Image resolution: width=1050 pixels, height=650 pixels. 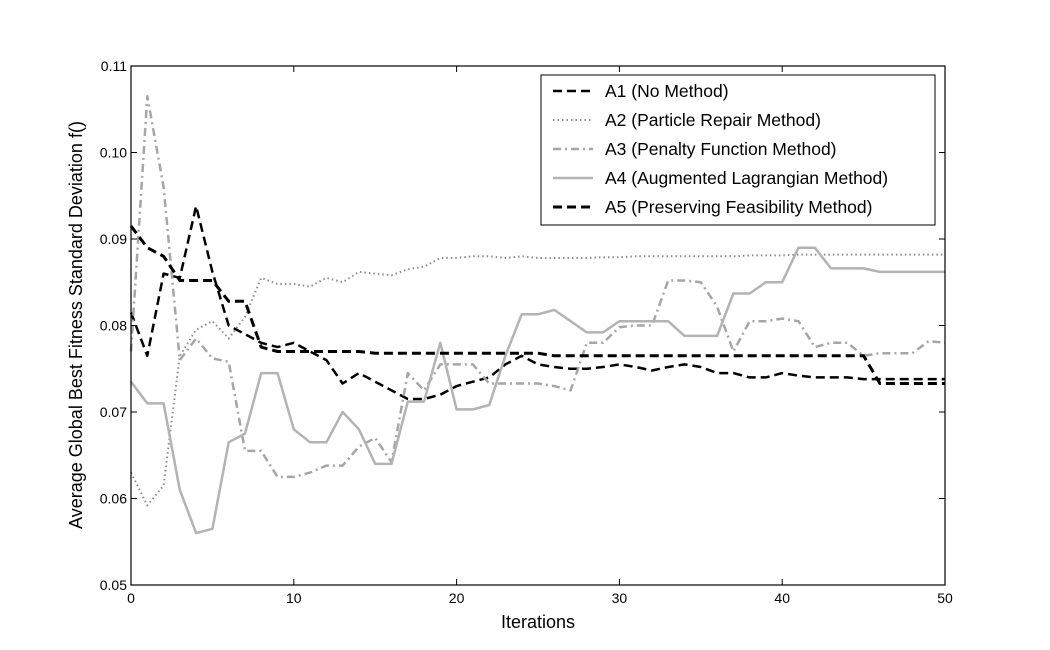 I want to click on y-tick-label: 0.10, so click(x=113, y=153).